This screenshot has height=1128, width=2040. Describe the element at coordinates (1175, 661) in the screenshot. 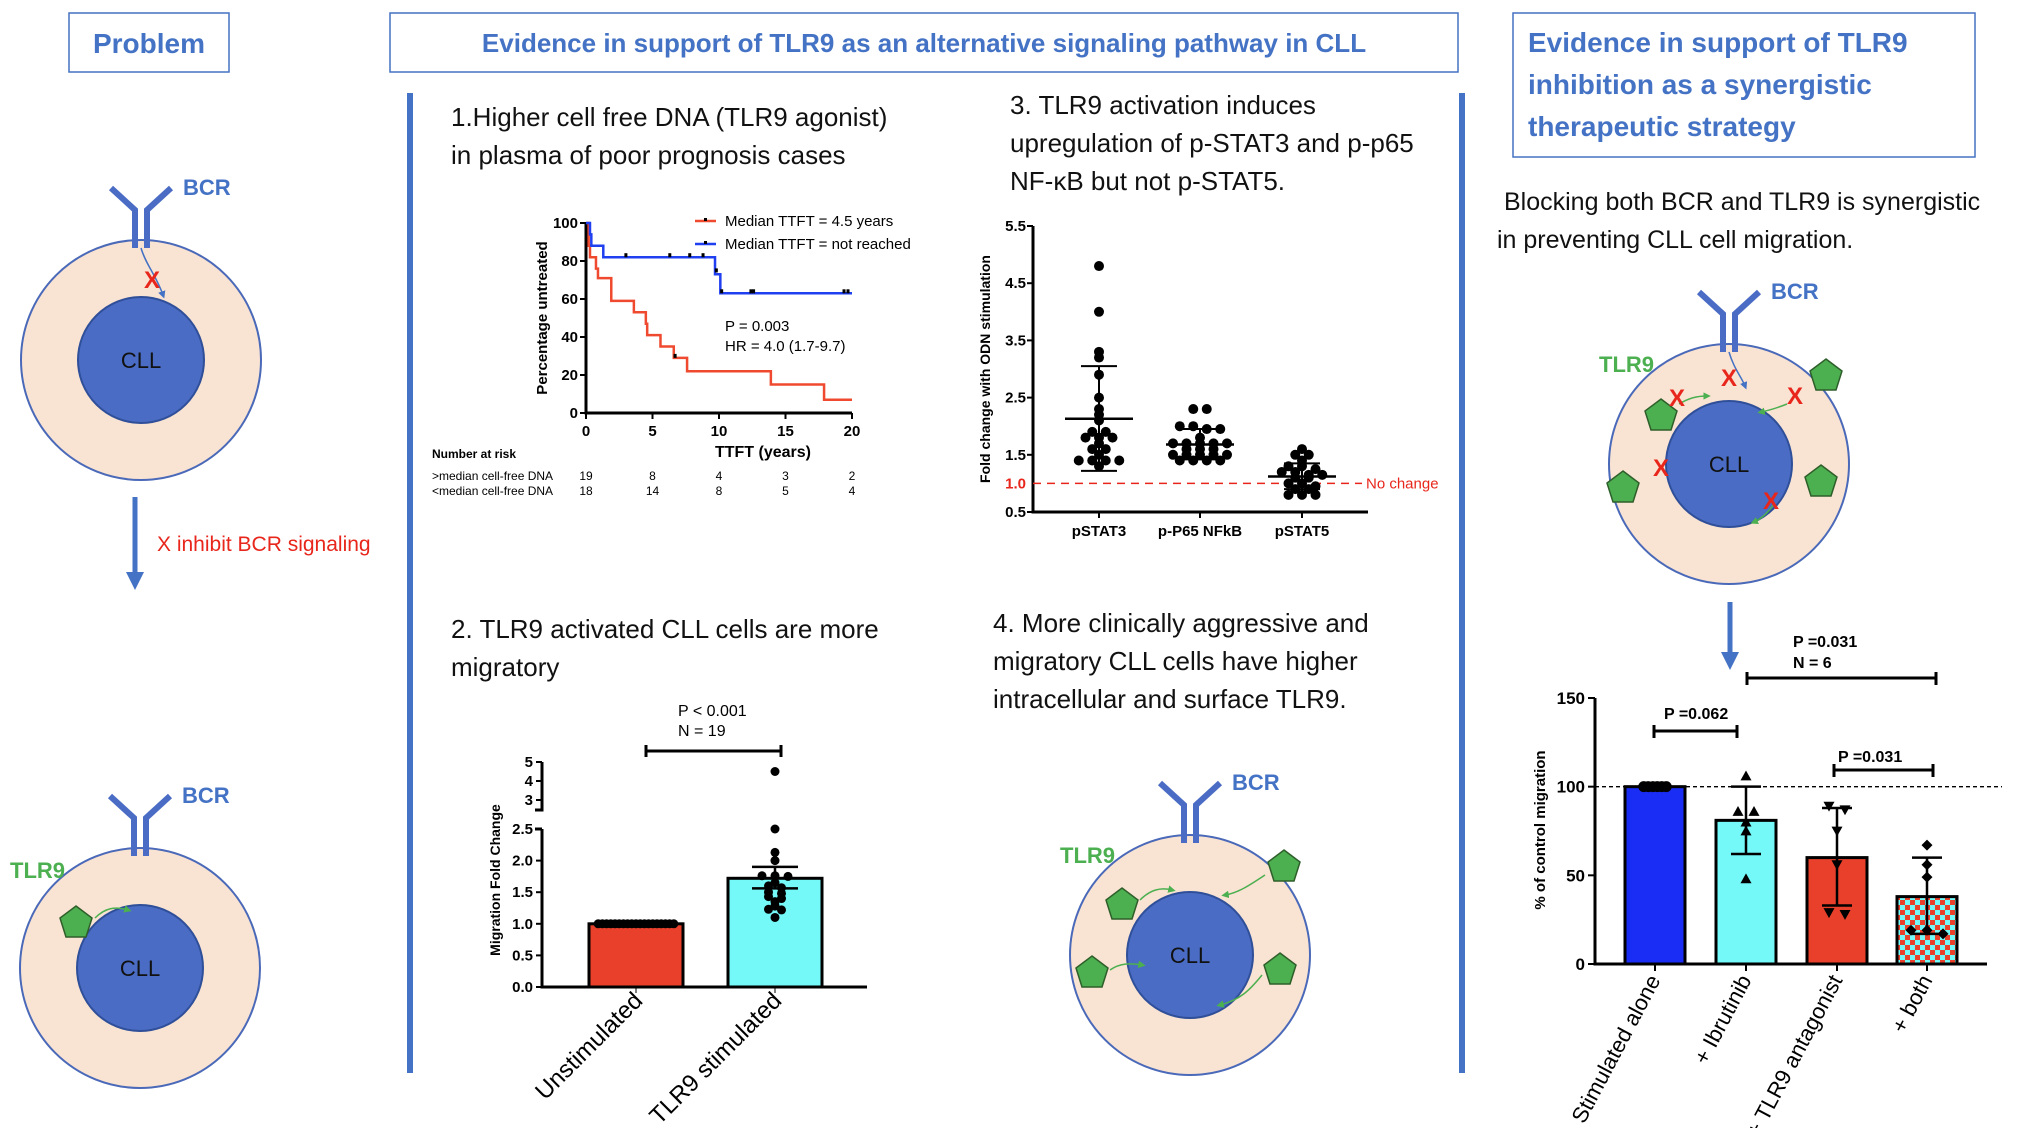

I see `evidence-item-4-line: migratory CLL cells have higher` at that location.